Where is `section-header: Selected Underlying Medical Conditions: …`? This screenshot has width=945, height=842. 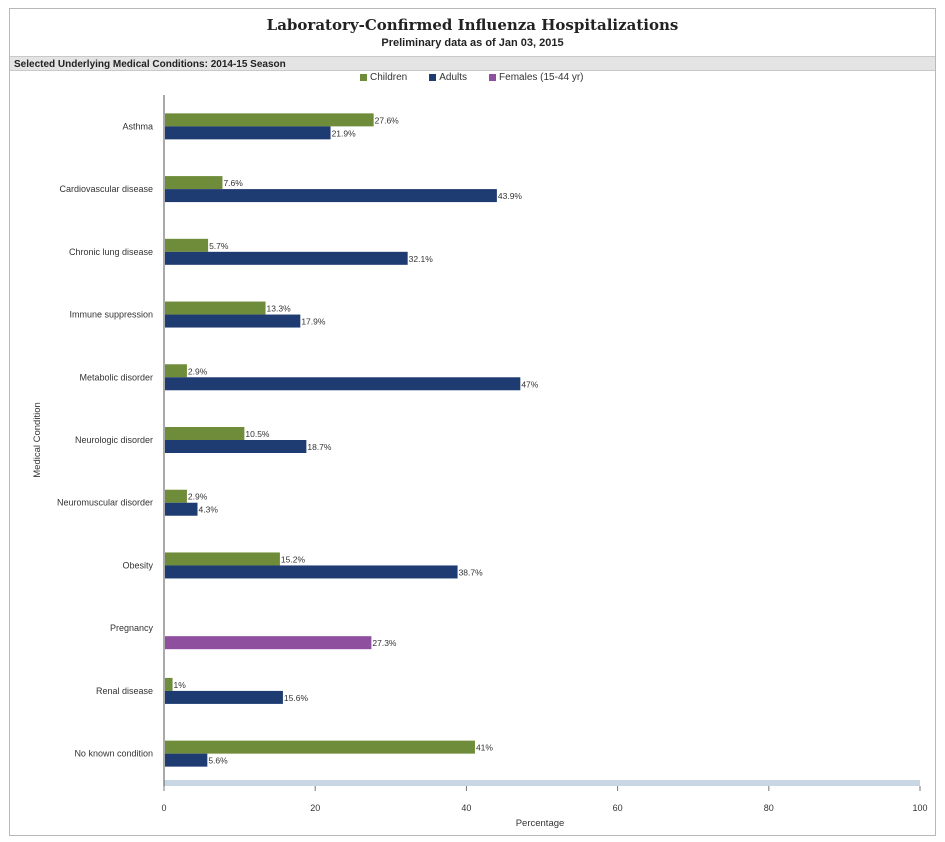
section-header: Selected Underlying Medical Conditions: … is located at coordinates (472, 63).